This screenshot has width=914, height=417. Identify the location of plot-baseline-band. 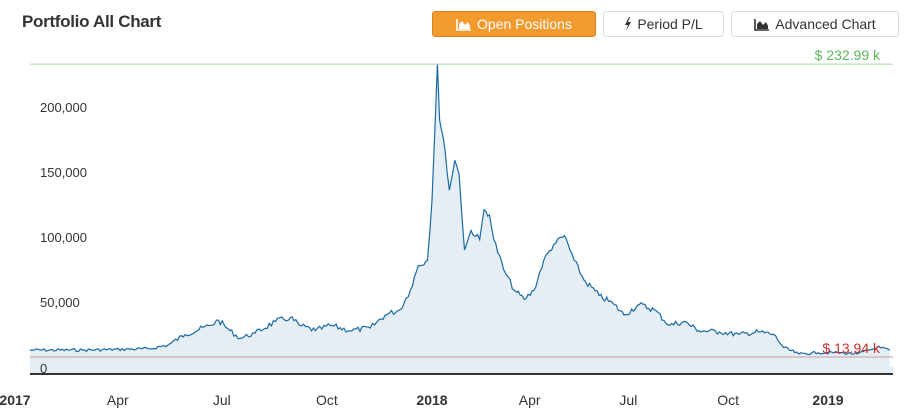
(461, 370).